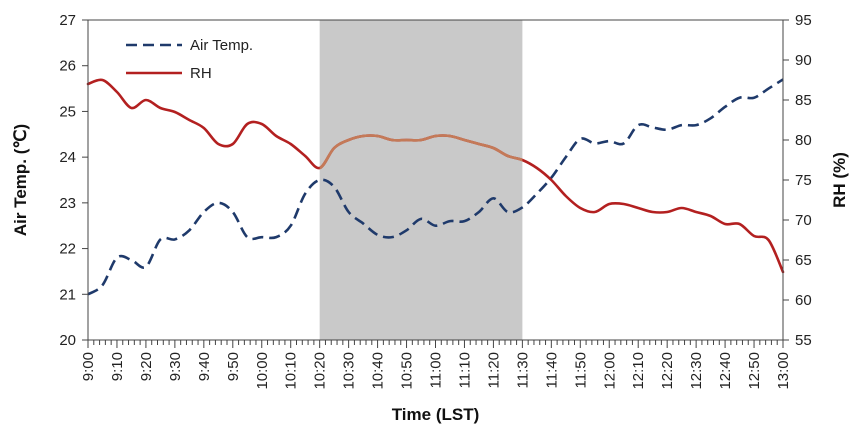  What do you see at coordinates (201, 73) in the screenshot?
I see `legend-label-rh: RH` at bounding box center [201, 73].